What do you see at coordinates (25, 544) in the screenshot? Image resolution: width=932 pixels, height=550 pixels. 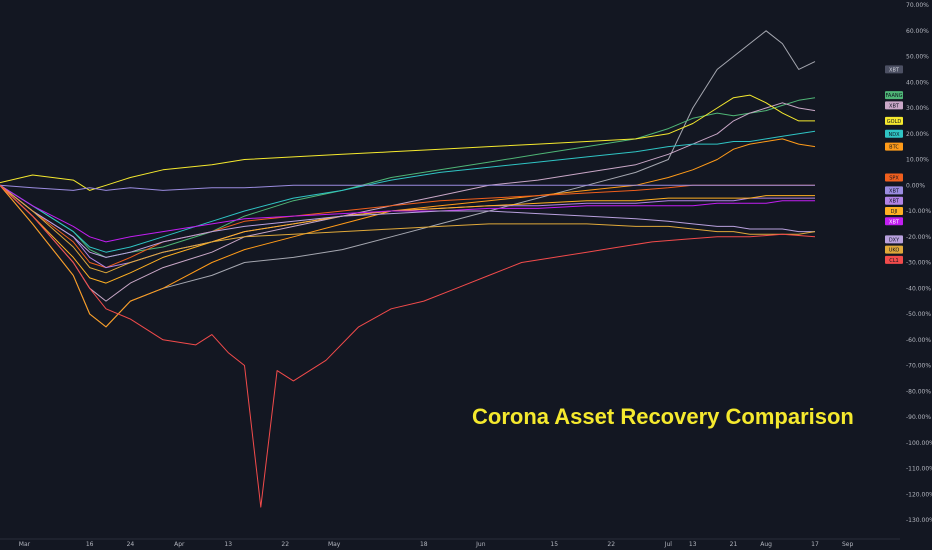 I see `x-tick-label: Mar` at bounding box center [25, 544].